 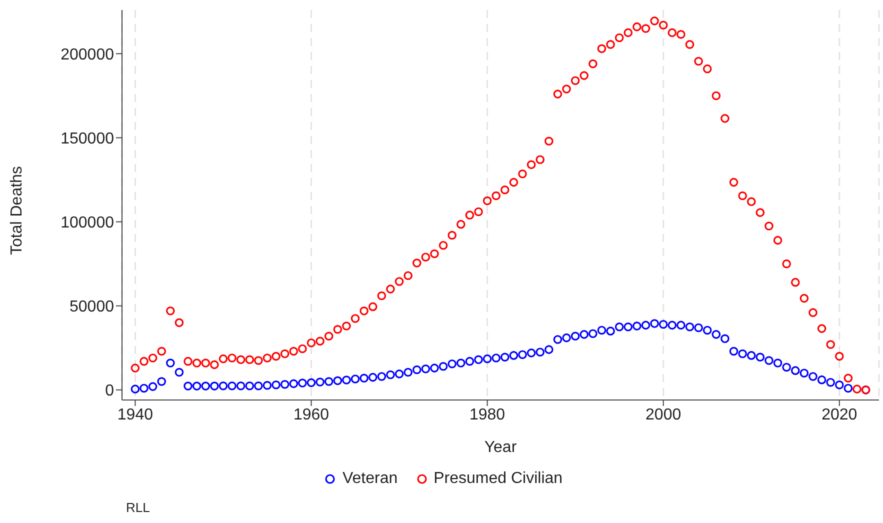 I want to click on x-tick-label: 1940, so click(x=135, y=415).